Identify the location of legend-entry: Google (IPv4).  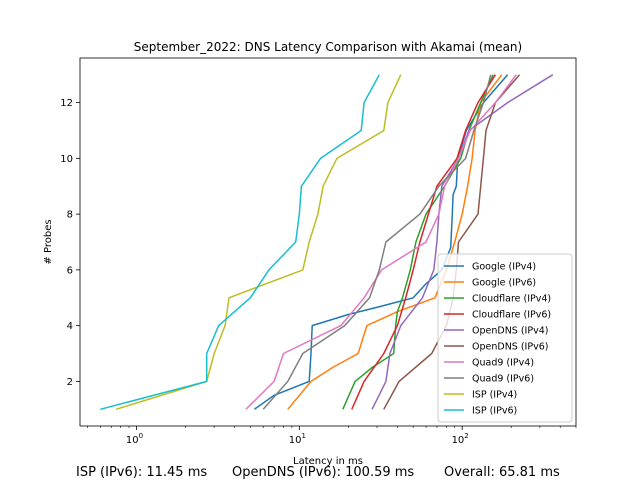
(504, 267).